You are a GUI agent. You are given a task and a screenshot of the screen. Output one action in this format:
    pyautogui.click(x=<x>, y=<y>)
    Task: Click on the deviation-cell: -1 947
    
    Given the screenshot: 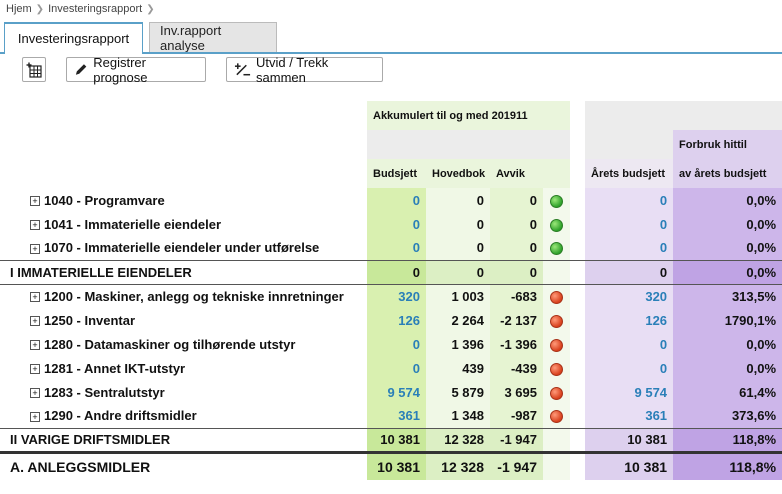 What is the action you would take?
    pyautogui.click(x=516, y=465)
    